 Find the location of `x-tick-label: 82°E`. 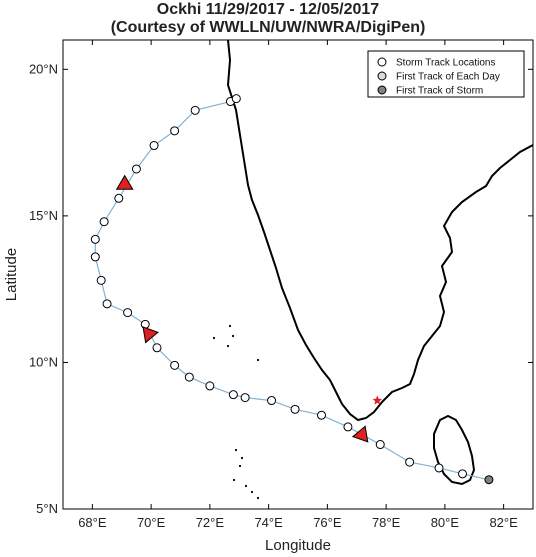

x-tick-label: 82°E is located at coordinates (503, 522).